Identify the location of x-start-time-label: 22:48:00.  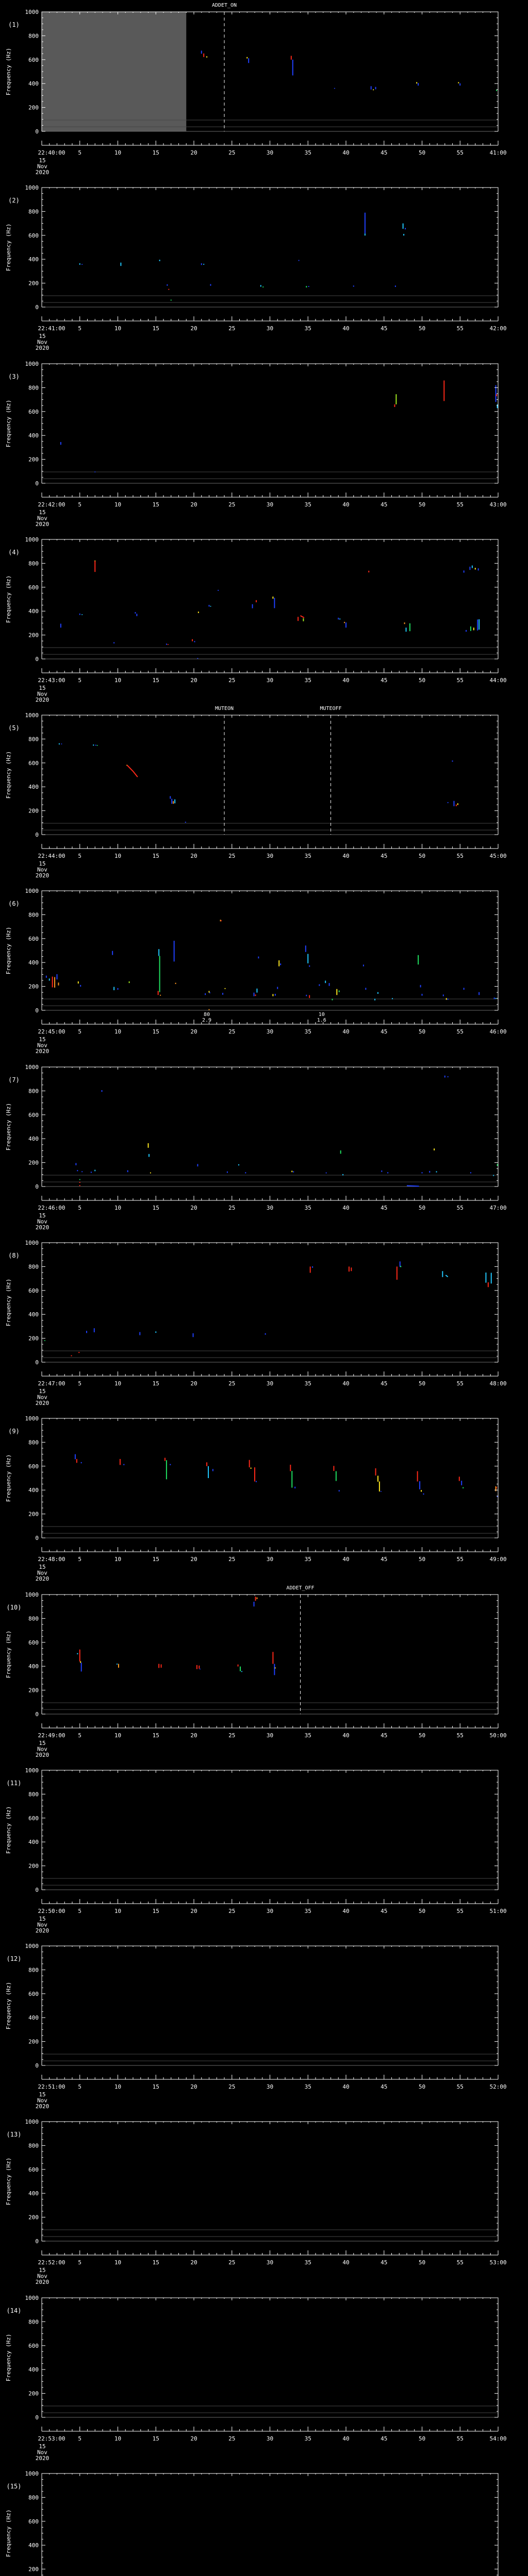
(51, 1559).